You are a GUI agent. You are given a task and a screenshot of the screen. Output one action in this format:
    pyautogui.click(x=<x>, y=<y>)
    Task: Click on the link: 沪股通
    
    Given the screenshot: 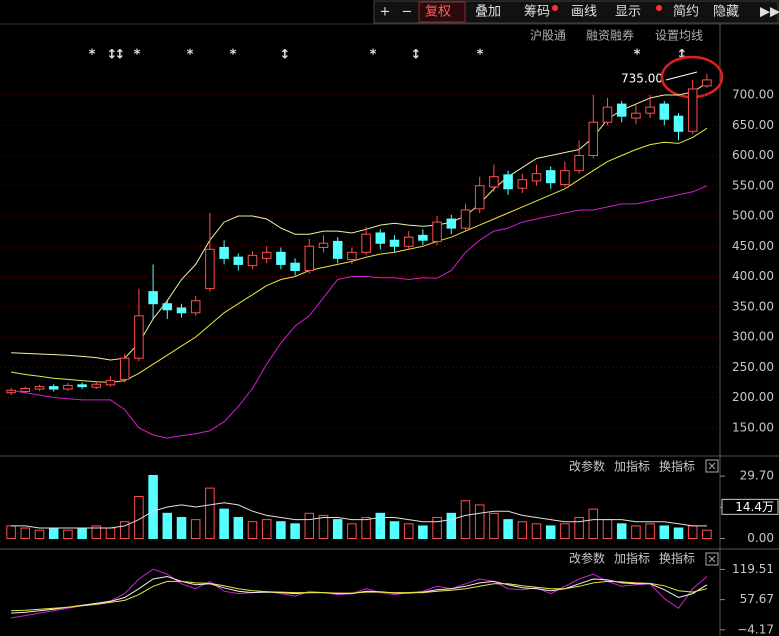 What is the action you would take?
    pyautogui.click(x=548, y=36)
    